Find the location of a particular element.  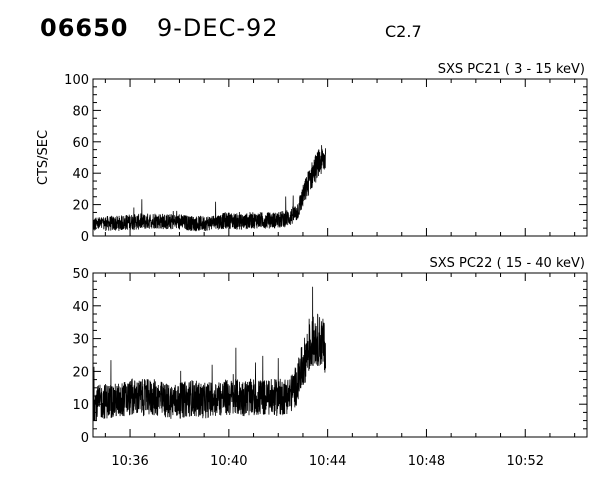

panel-title: SXS PC21 ( 3 - 15 keV) is located at coordinates (511, 69).